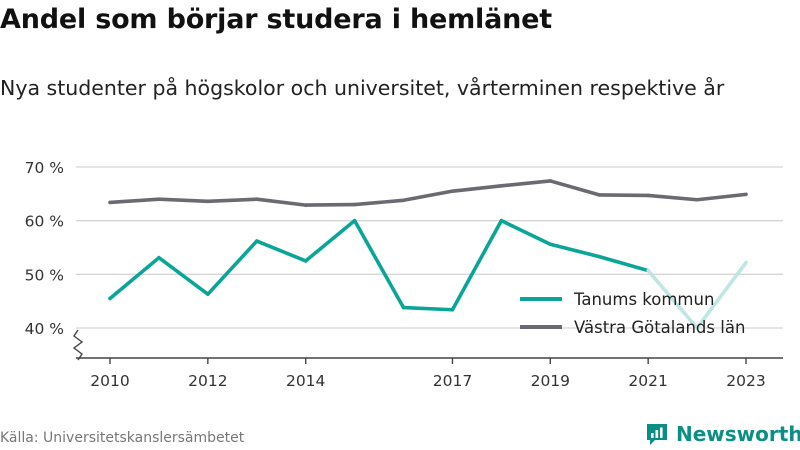  What do you see at coordinates (78, 345) in the screenshot?
I see `axis-break-icon` at bounding box center [78, 345].